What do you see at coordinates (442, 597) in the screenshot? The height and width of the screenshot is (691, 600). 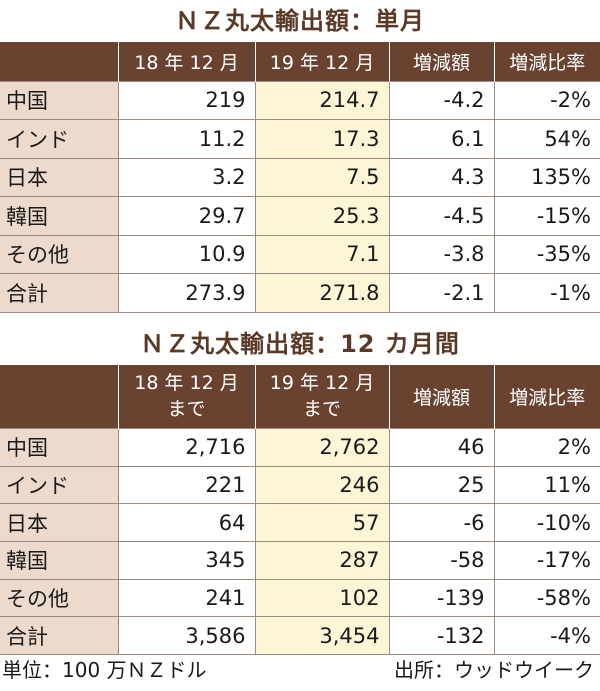 I see `cell-change: -139` at bounding box center [442, 597].